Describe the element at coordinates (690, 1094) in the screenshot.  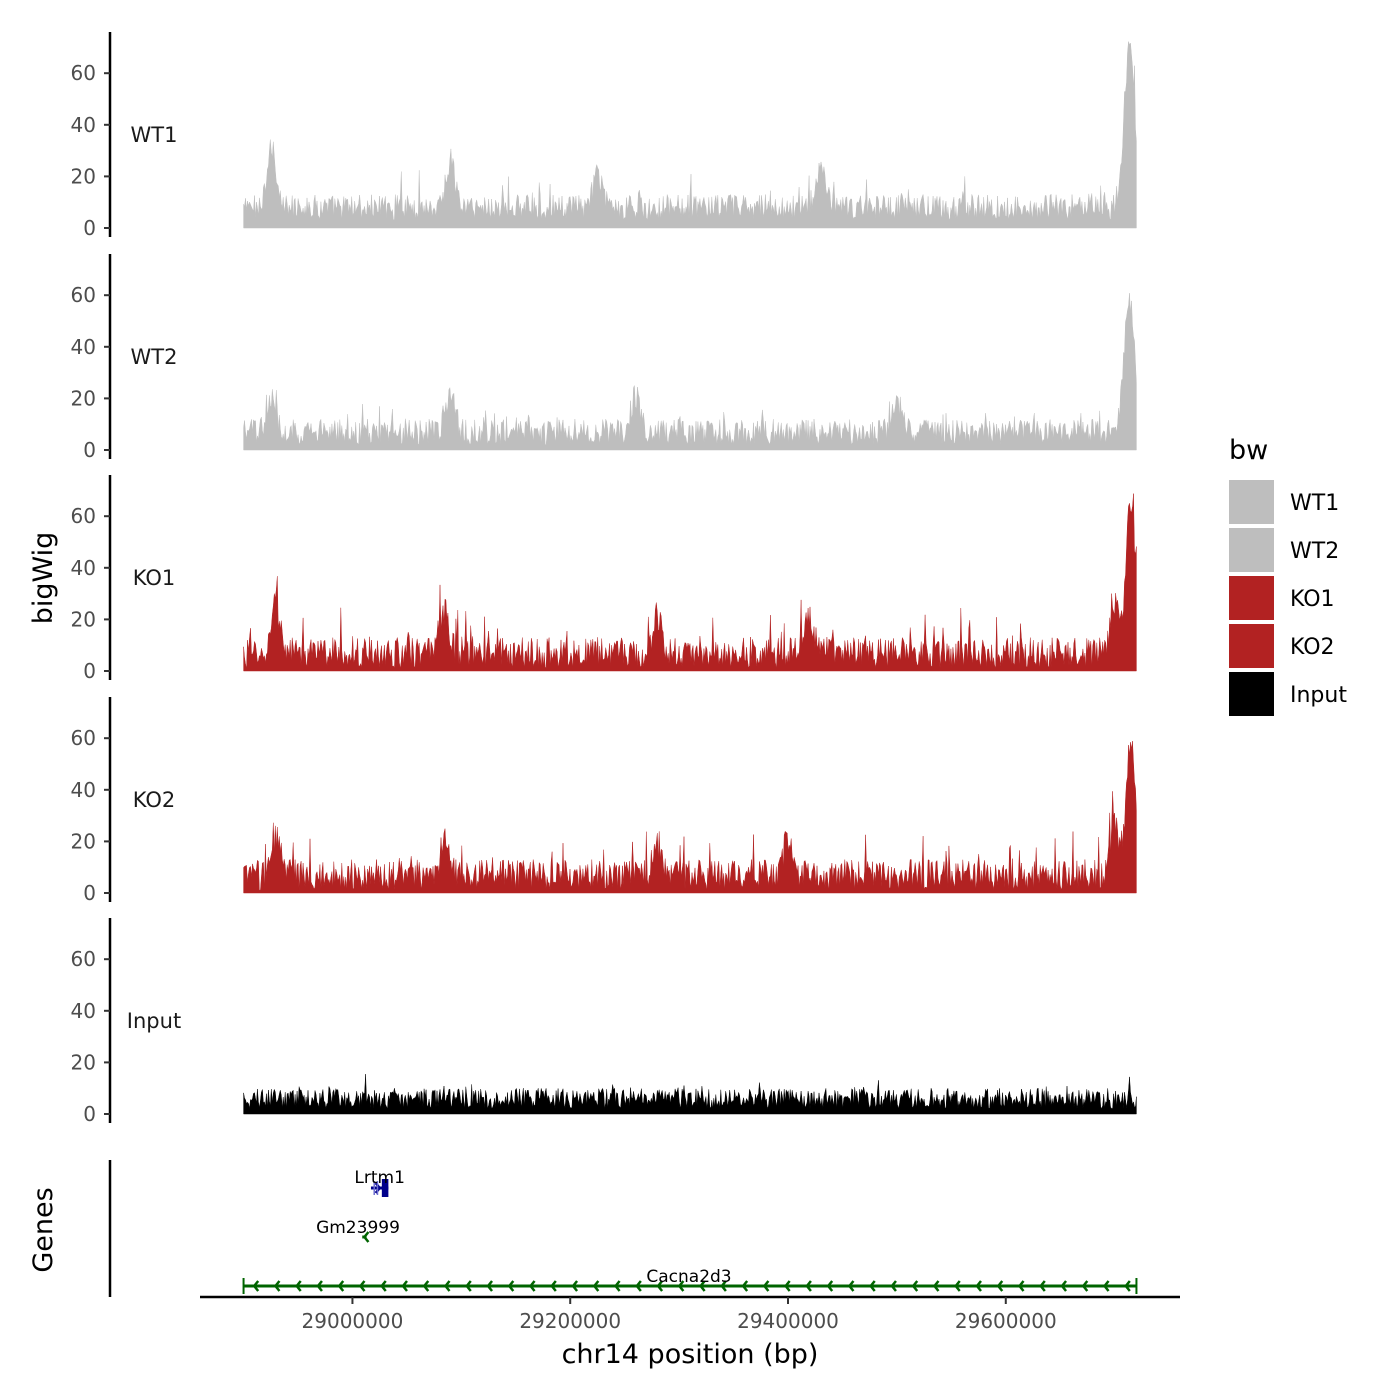
I see `signal-area-input` at that location.